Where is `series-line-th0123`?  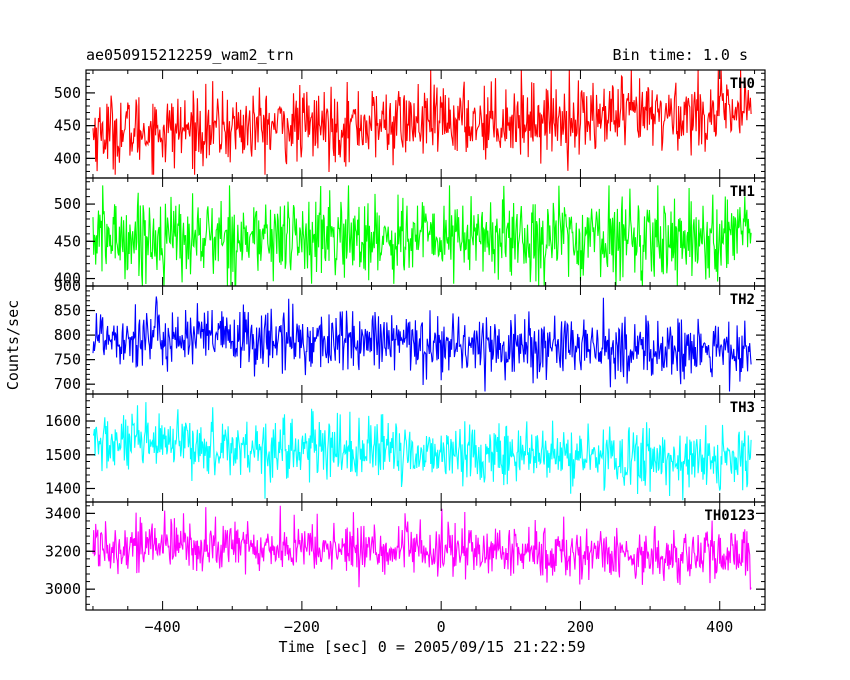
series-line-th0123 is located at coordinates (422, 547).